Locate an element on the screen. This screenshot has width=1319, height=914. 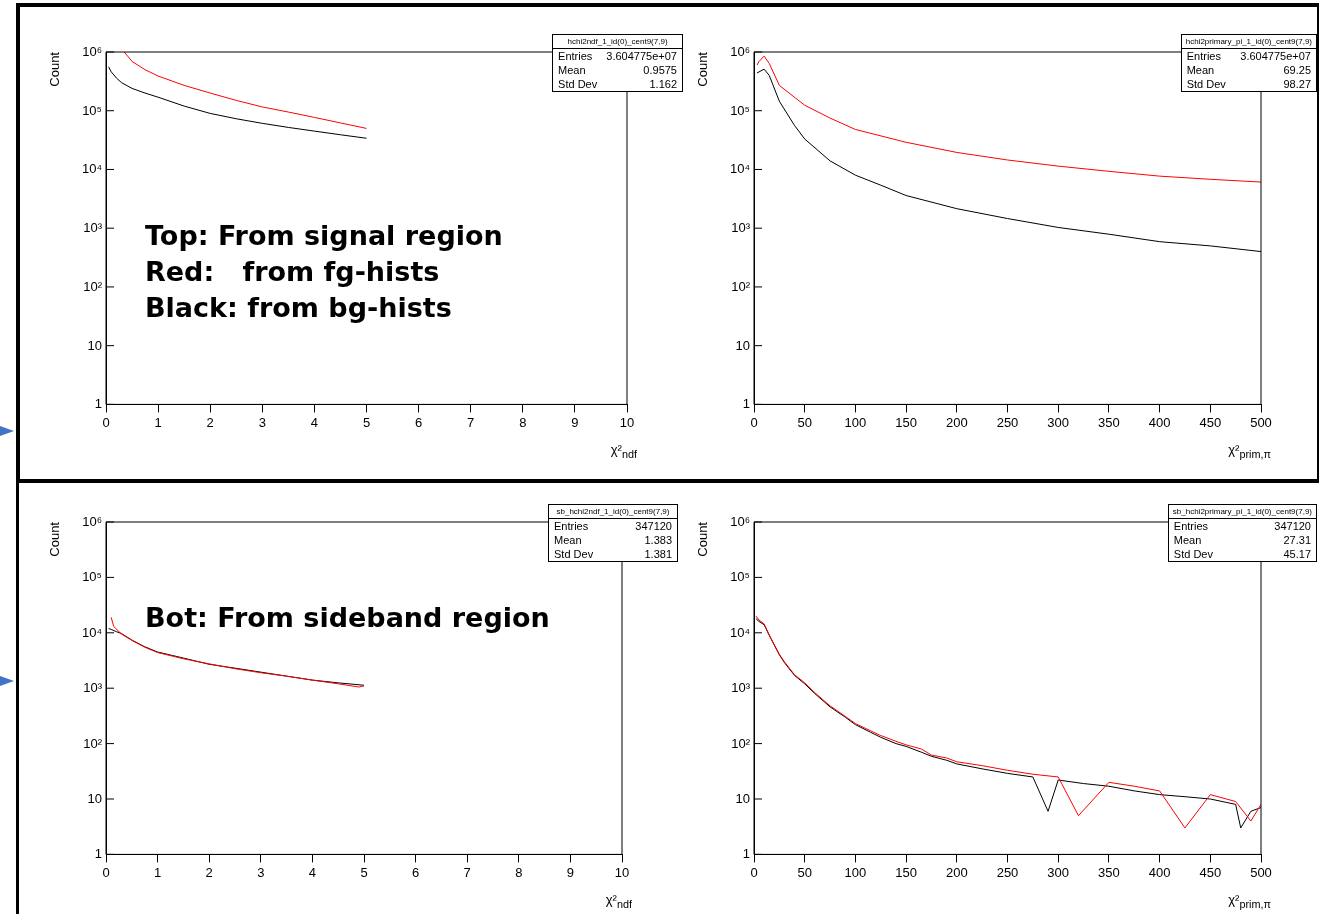
text: Mean 0.9575 is located at coordinates (617, 70).